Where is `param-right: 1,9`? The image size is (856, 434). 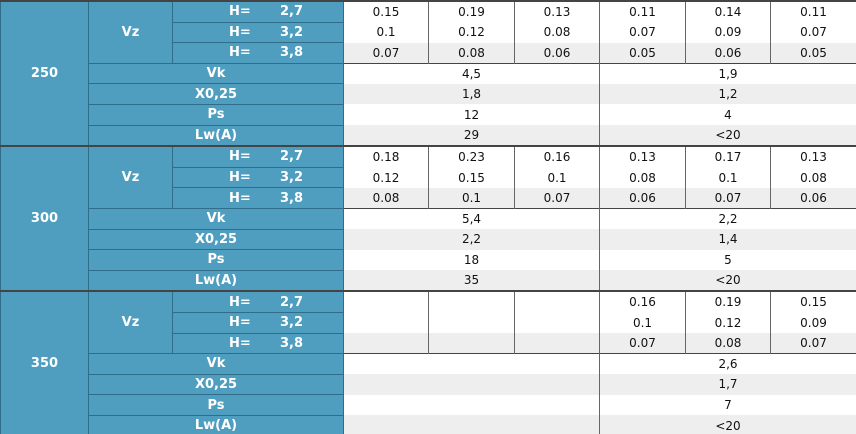
param-right: 1,9 is located at coordinates (727, 73).